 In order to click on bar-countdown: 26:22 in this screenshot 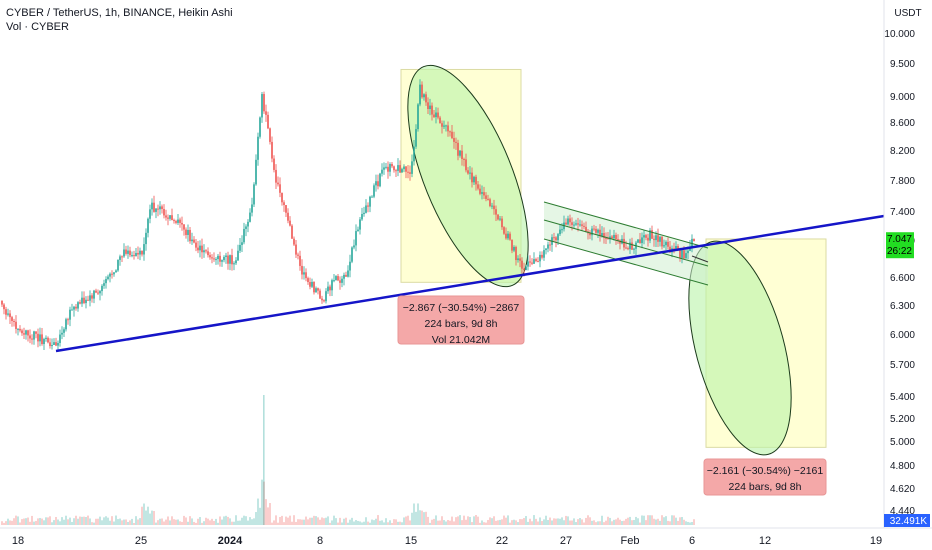, I will do `click(899, 251)`.